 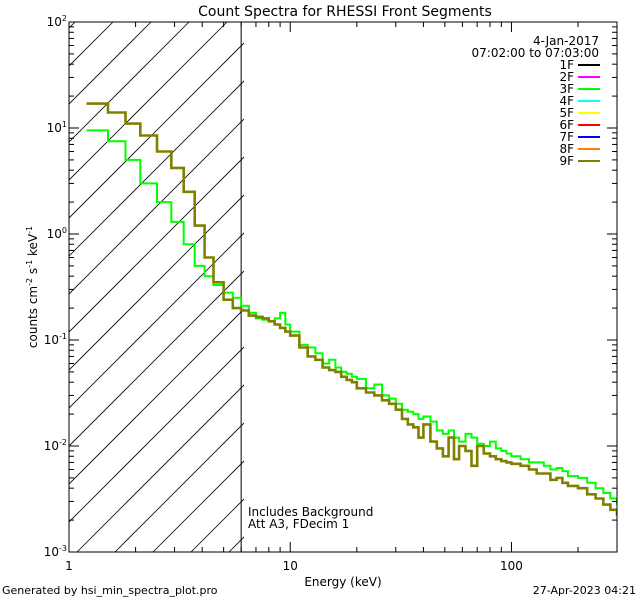 What do you see at coordinates (290, 566) in the screenshot?
I see `x-tick-label: 10` at bounding box center [290, 566].